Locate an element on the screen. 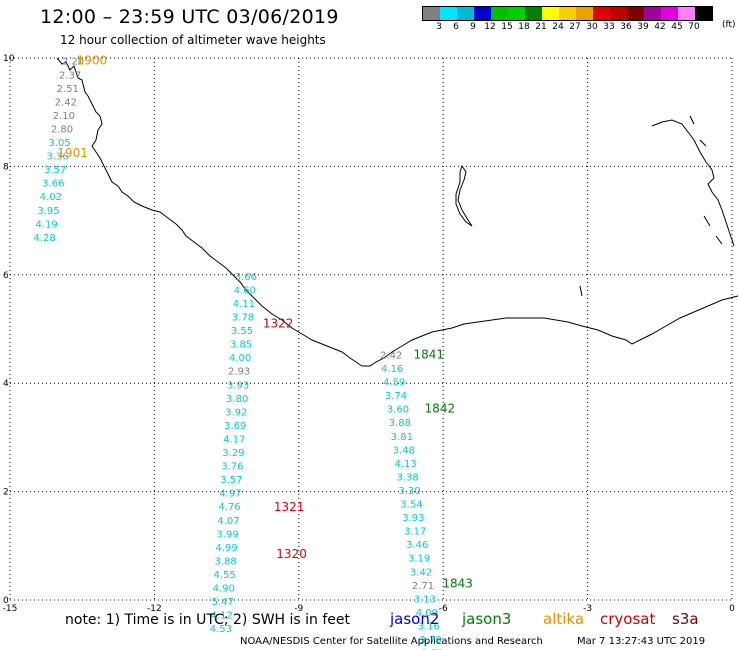 The width and height of the screenshot is (740, 650). color-scale-label: 70 is located at coordinates (694, 27).